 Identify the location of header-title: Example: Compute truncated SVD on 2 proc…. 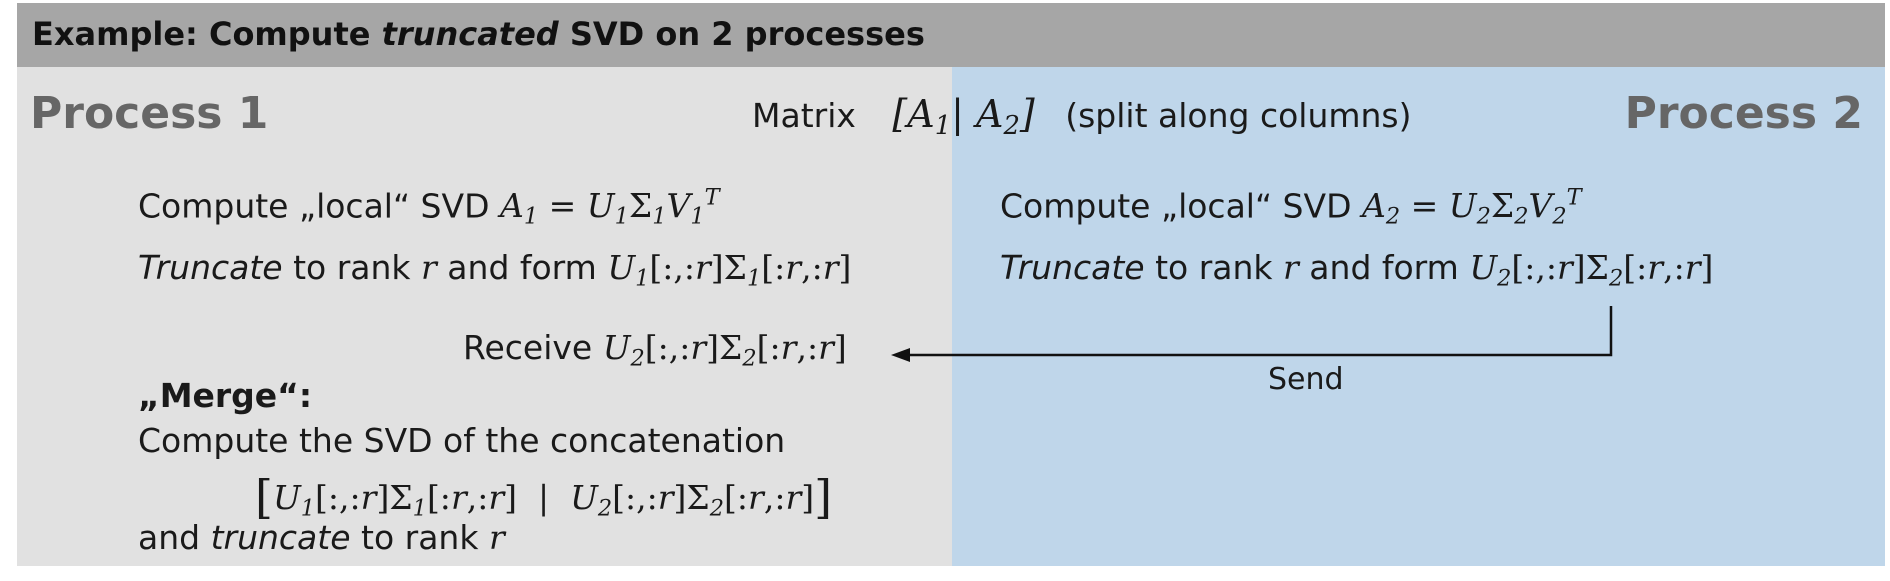
(478, 34).